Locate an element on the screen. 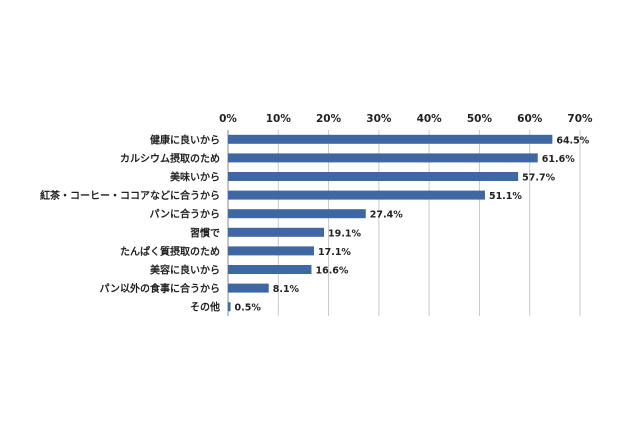  x-tick-label: 20% is located at coordinates (329, 119).